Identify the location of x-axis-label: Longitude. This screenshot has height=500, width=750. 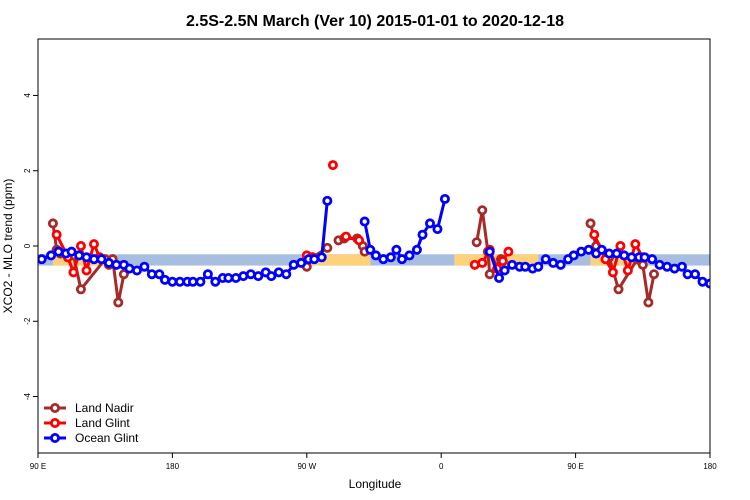
(375, 484).